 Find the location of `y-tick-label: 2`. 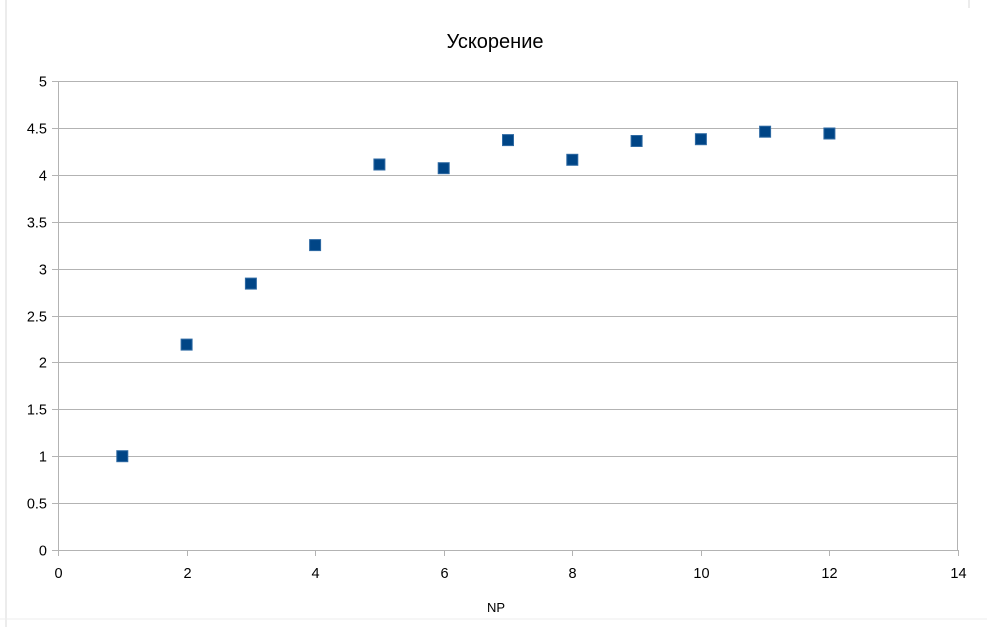

y-tick-label: 2 is located at coordinates (43, 364).